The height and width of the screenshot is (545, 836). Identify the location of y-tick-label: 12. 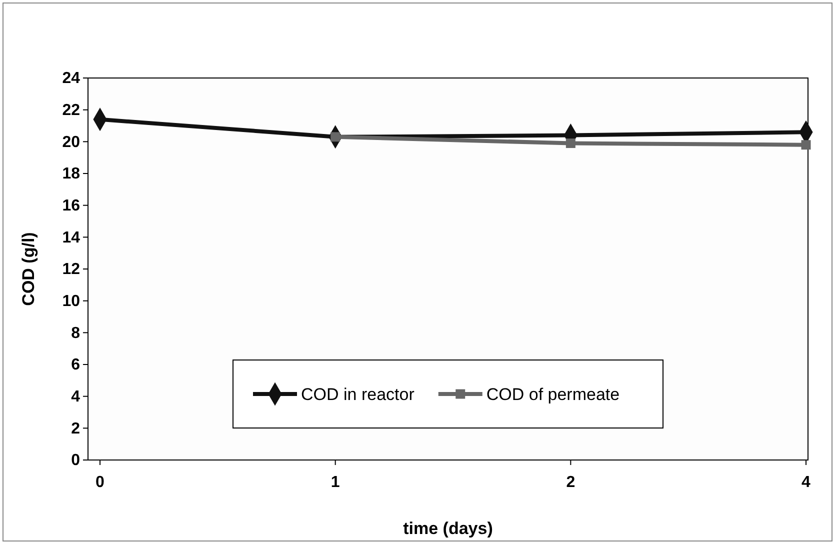
(71, 269).